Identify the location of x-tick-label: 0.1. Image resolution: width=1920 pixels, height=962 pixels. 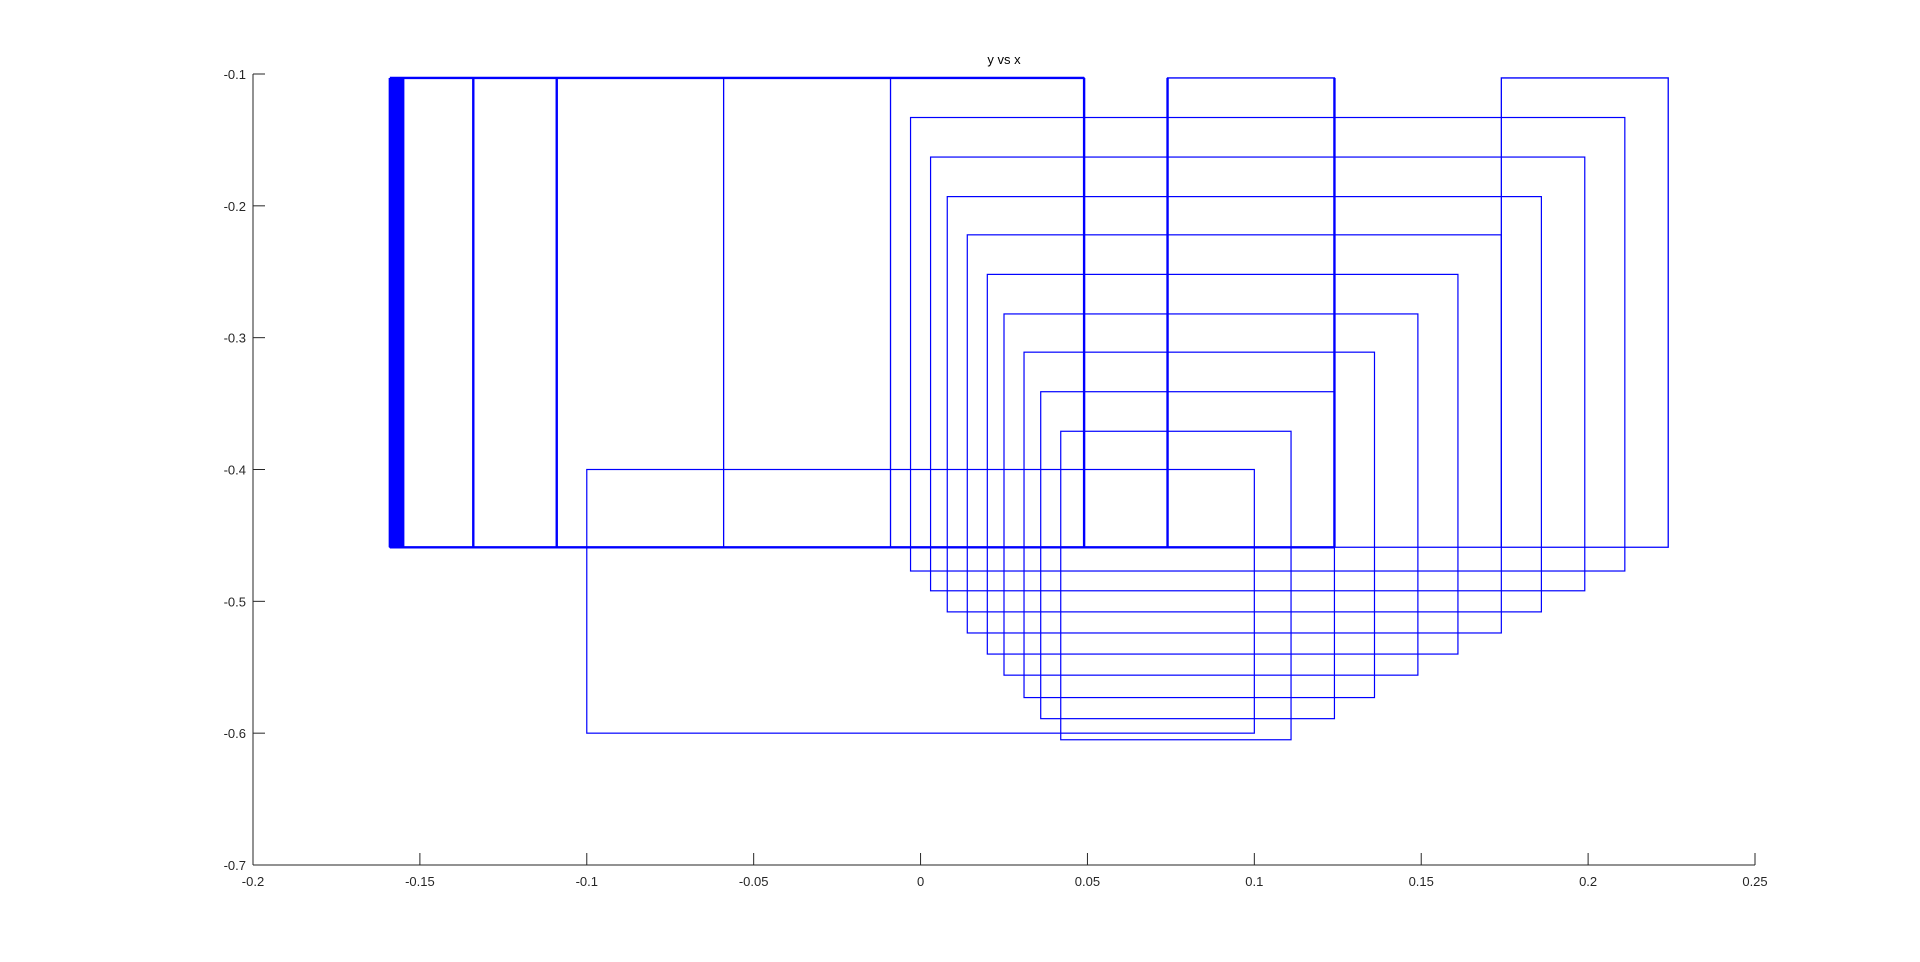
(1254, 881).